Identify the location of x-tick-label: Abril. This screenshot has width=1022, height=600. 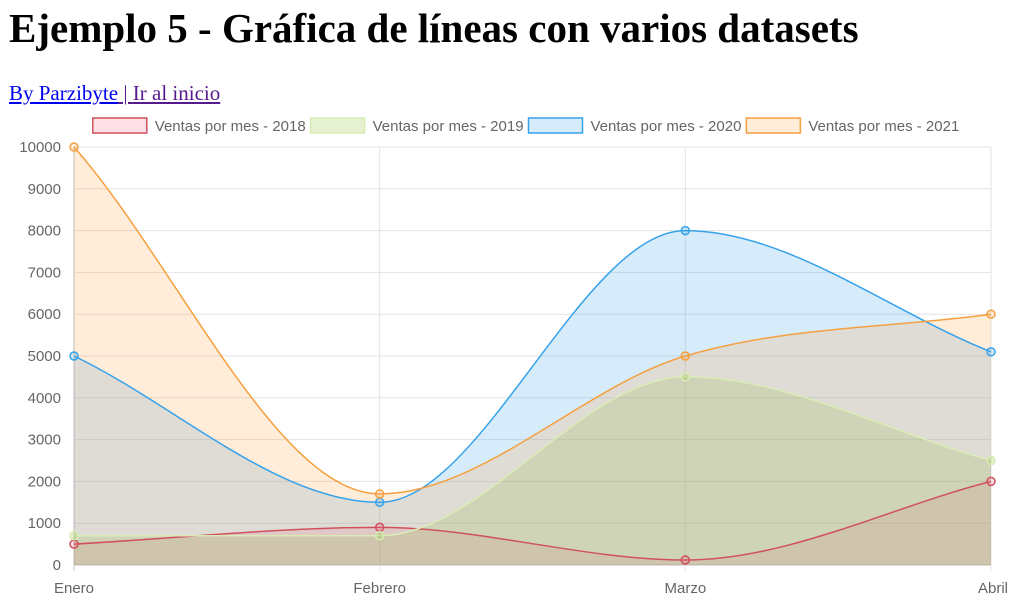
(993, 588).